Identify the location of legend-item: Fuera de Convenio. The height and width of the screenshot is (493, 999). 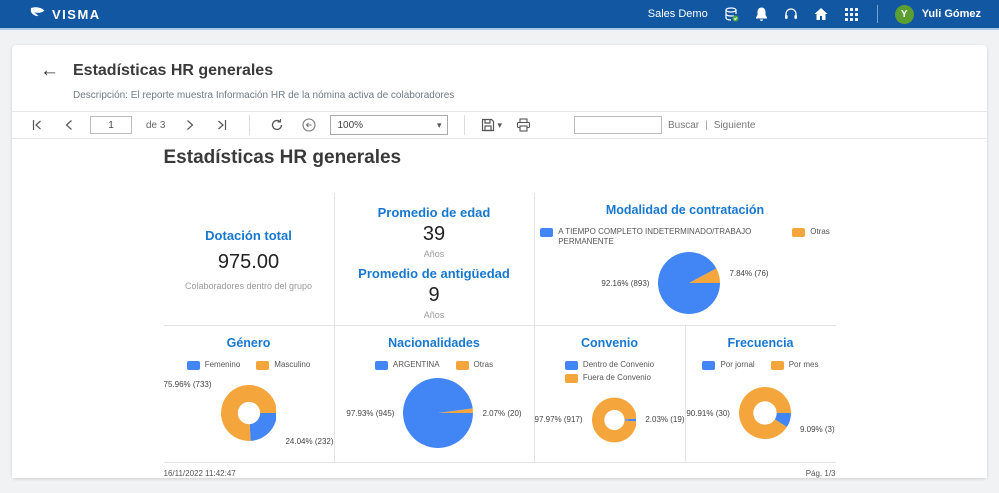
(607, 378).